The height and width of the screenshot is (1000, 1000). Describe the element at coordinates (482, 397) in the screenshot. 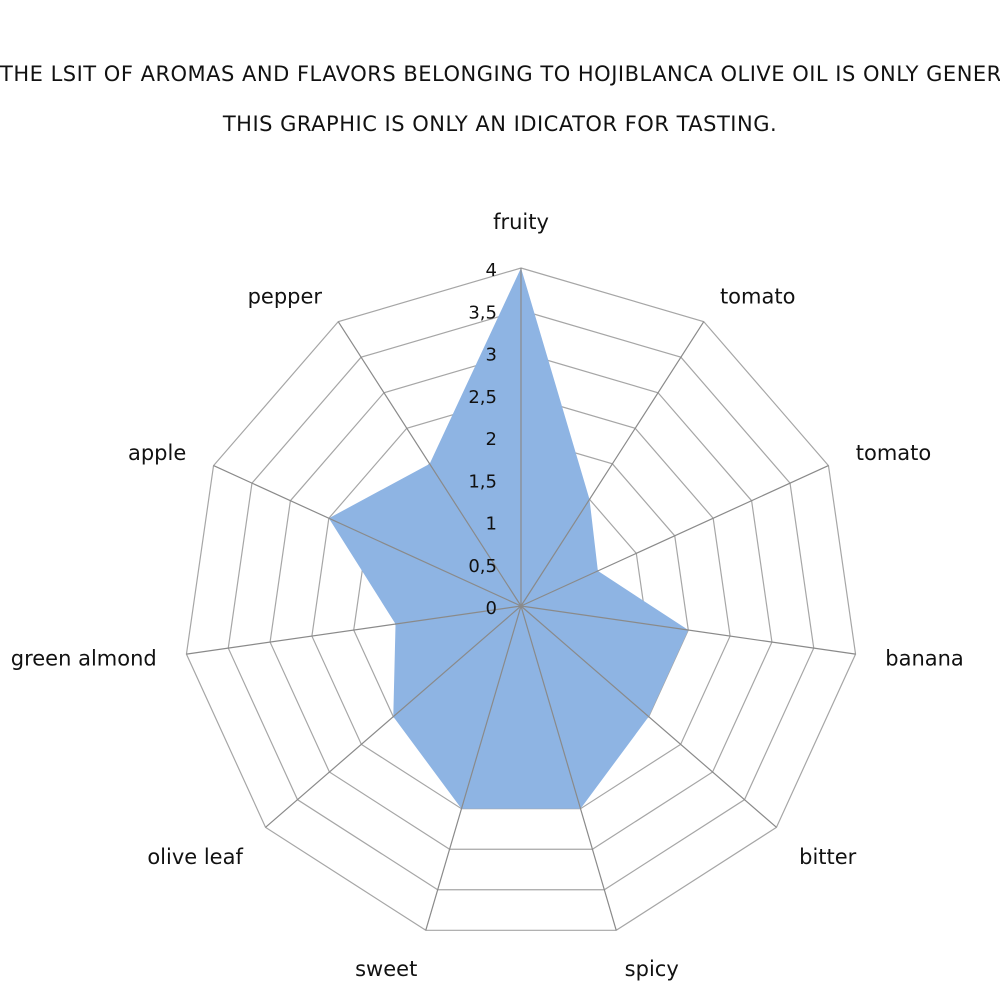

I see `tick-label: 2,5` at that location.